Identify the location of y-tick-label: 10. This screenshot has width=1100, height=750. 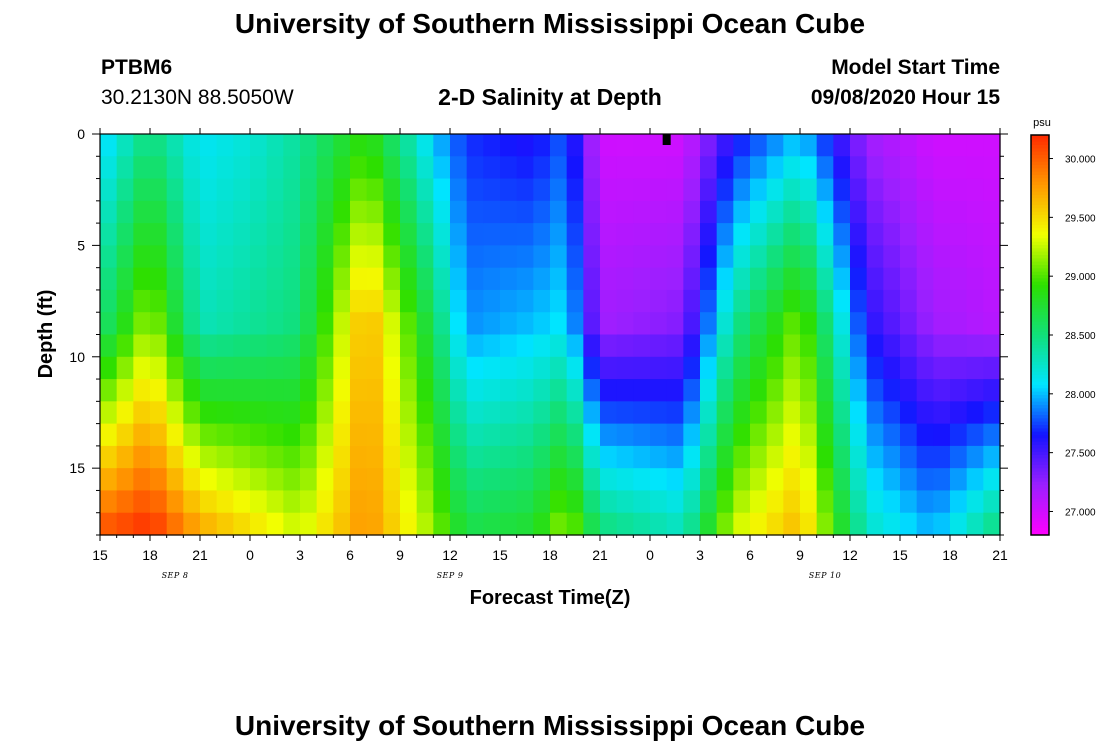
(77, 357).